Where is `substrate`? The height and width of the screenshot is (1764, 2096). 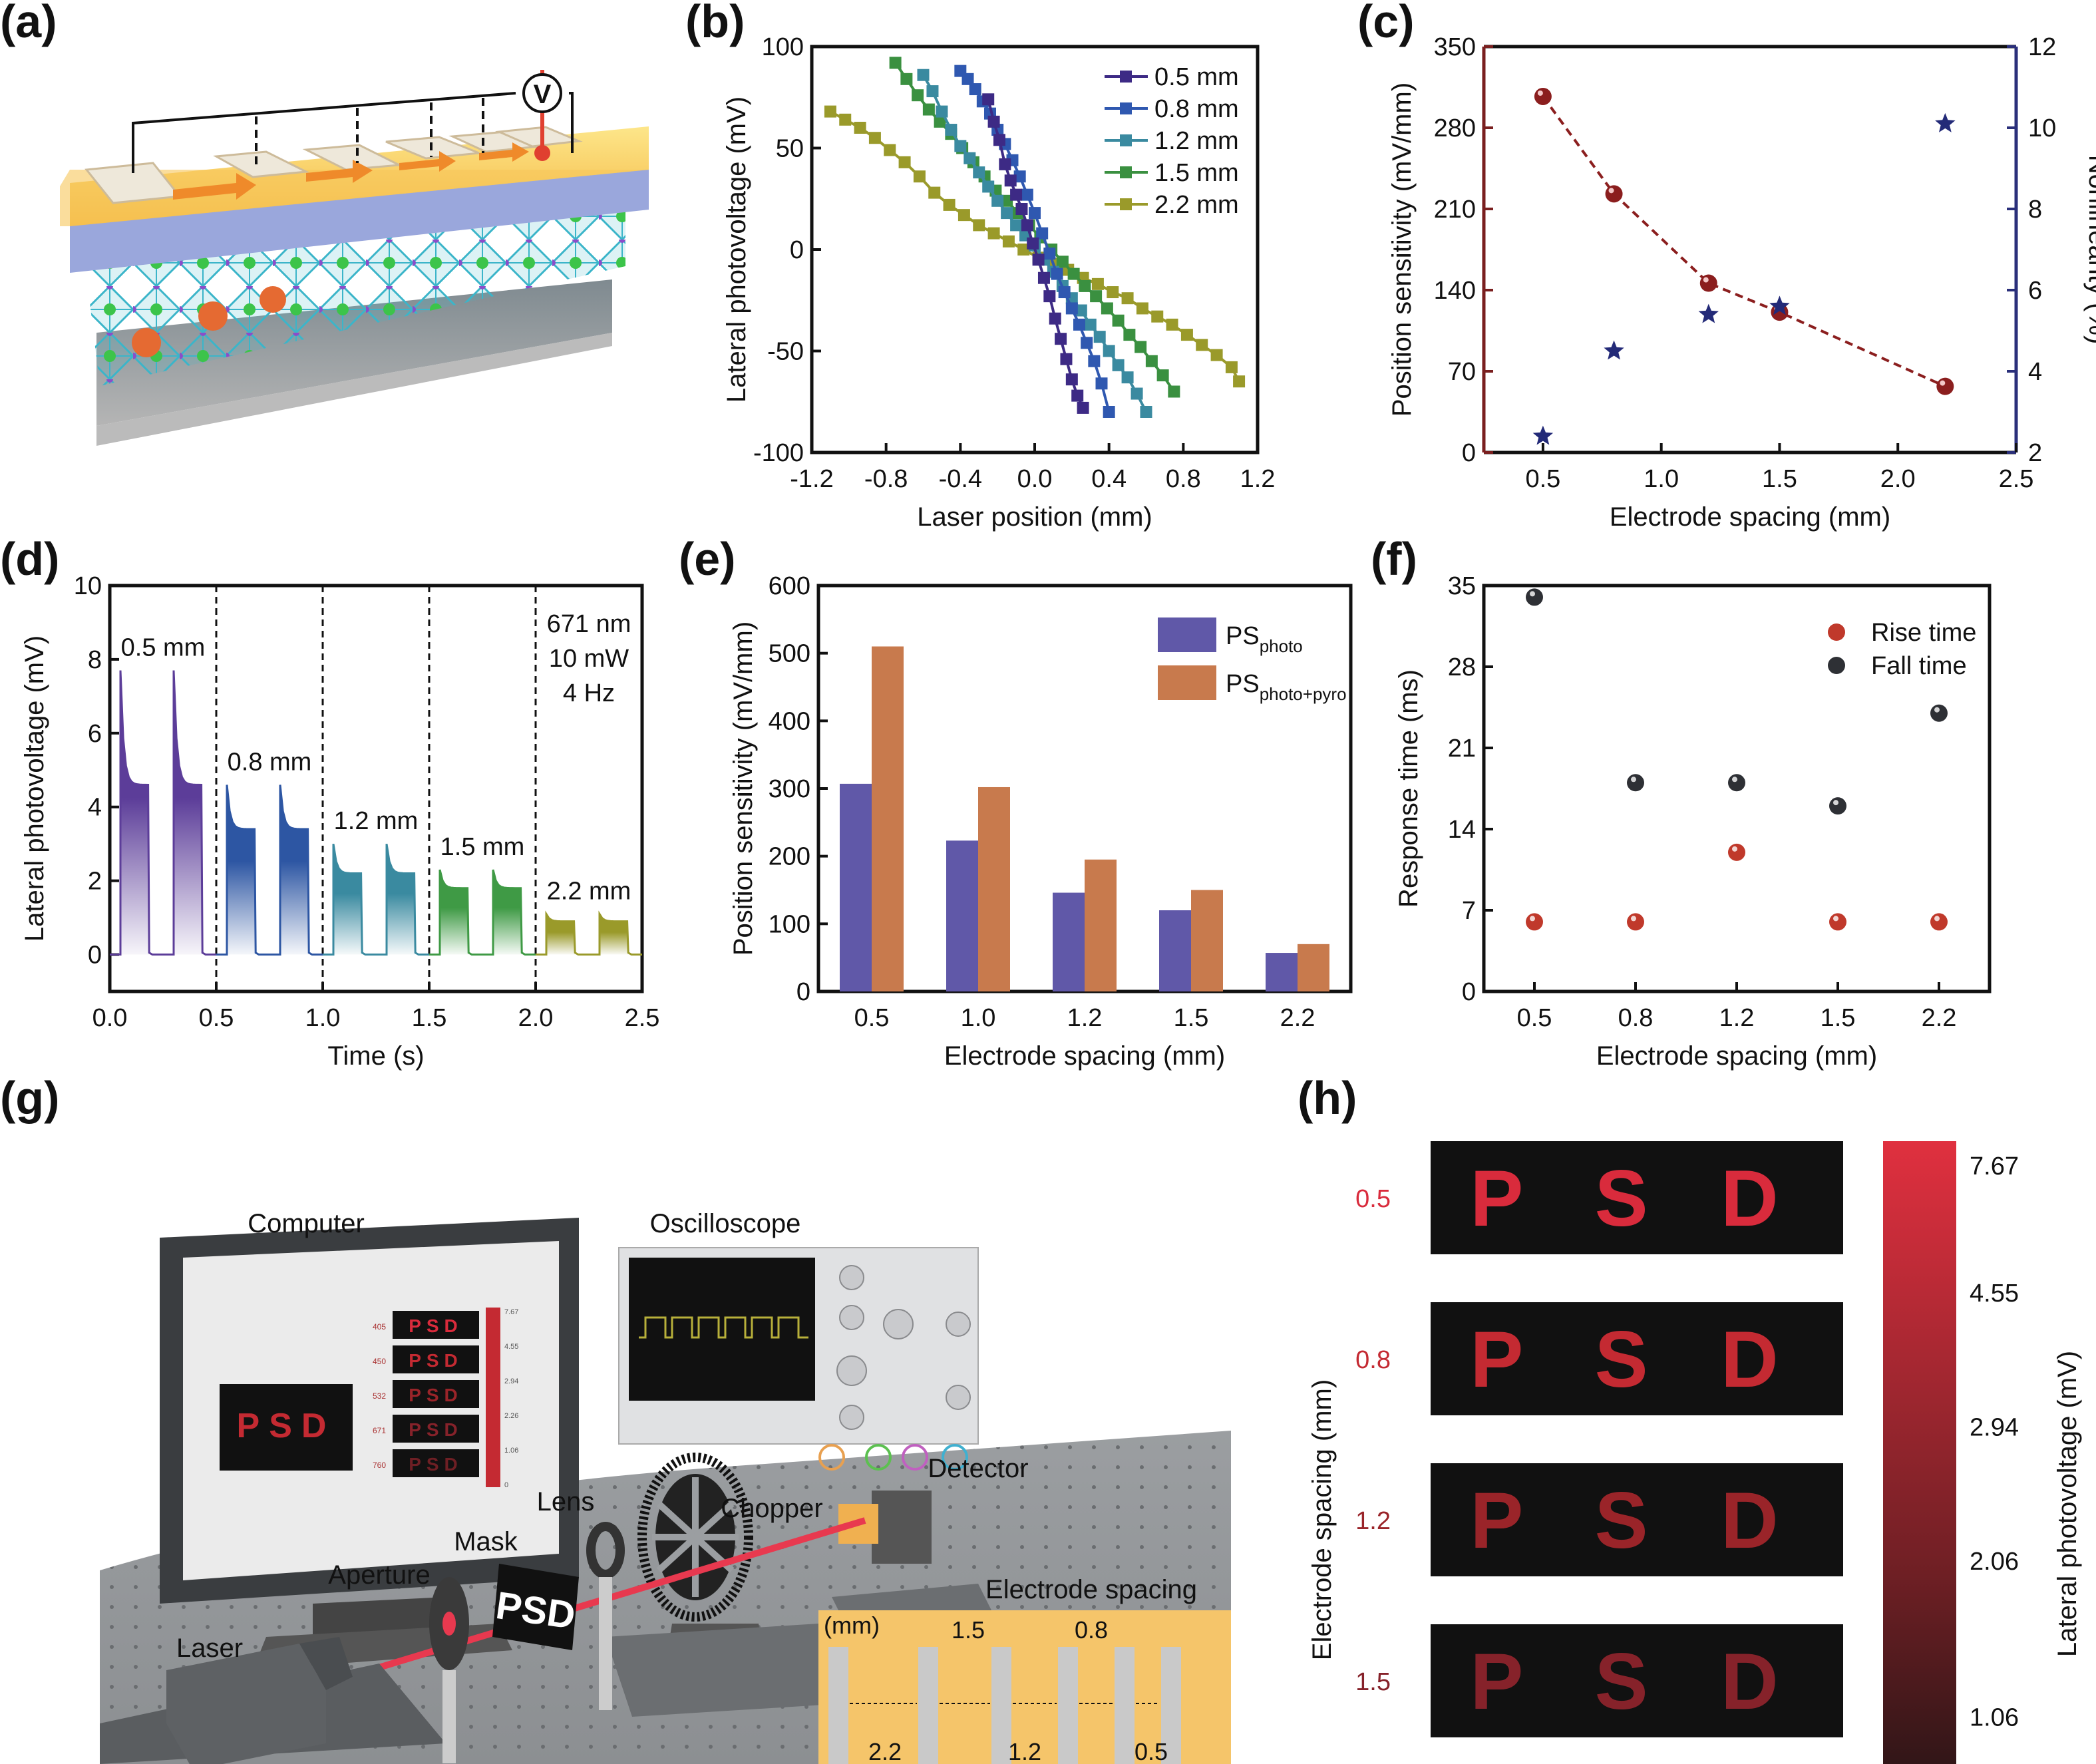 substrate is located at coordinates (354, 352).